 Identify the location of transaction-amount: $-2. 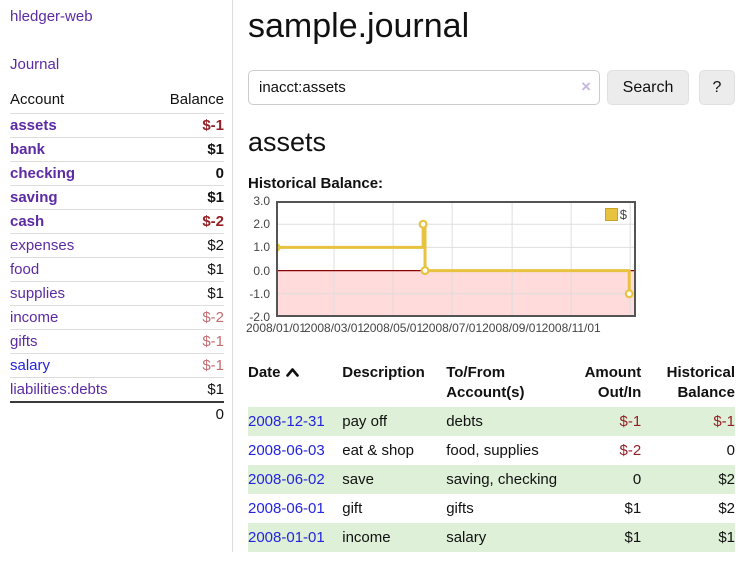
(630, 450).